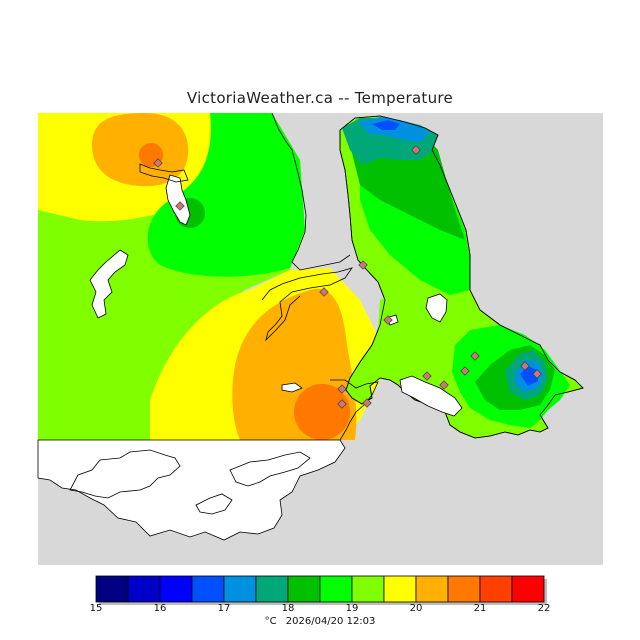 The image size is (640, 640). Describe the element at coordinates (416, 608) in the screenshot. I see `legend-tick: 20` at that location.